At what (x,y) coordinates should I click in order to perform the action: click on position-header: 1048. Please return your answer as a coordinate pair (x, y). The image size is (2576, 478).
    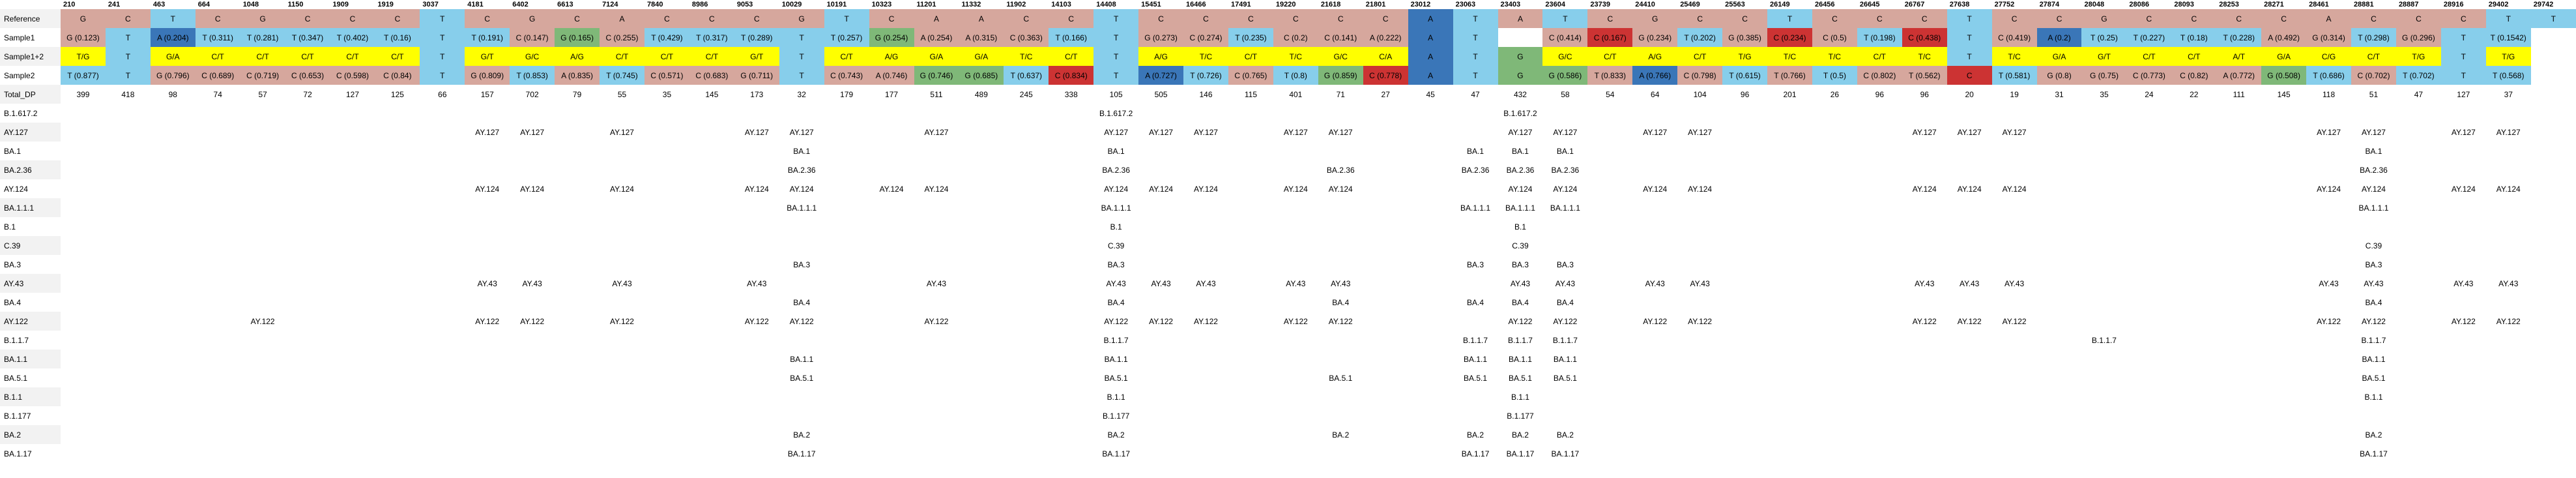
    Looking at the image, I should click on (250, 4).